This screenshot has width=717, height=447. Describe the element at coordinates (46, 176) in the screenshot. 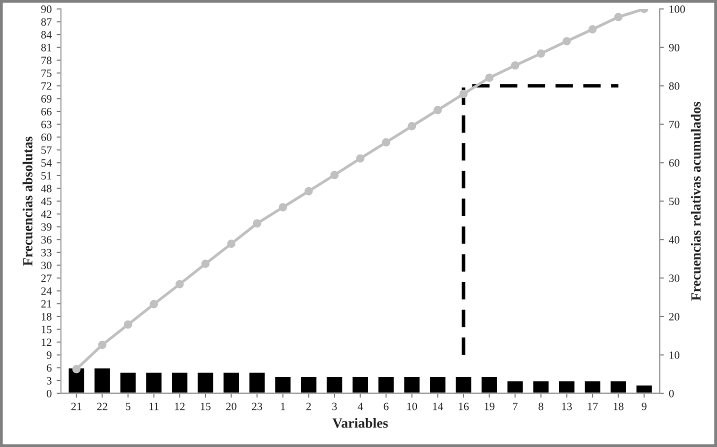

I see `y-tick-label: 51` at that location.